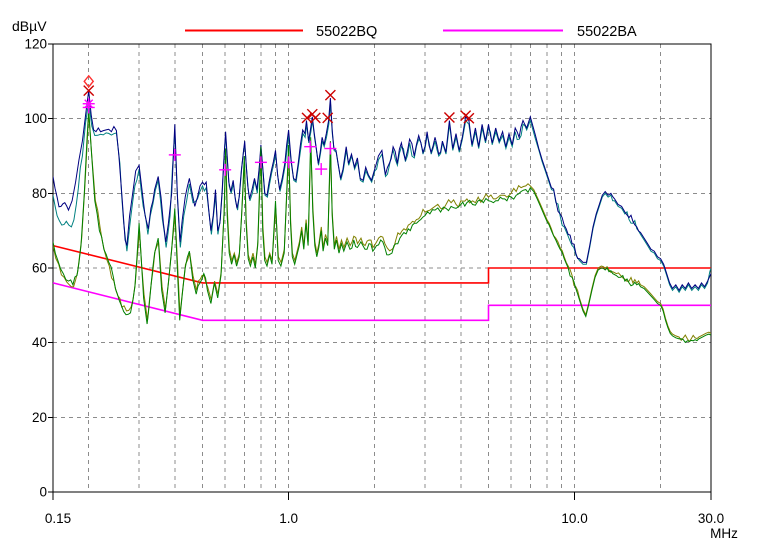  Describe the element at coordinates (39, 193) in the screenshot. I see `y-tick-label: 80` at that location.